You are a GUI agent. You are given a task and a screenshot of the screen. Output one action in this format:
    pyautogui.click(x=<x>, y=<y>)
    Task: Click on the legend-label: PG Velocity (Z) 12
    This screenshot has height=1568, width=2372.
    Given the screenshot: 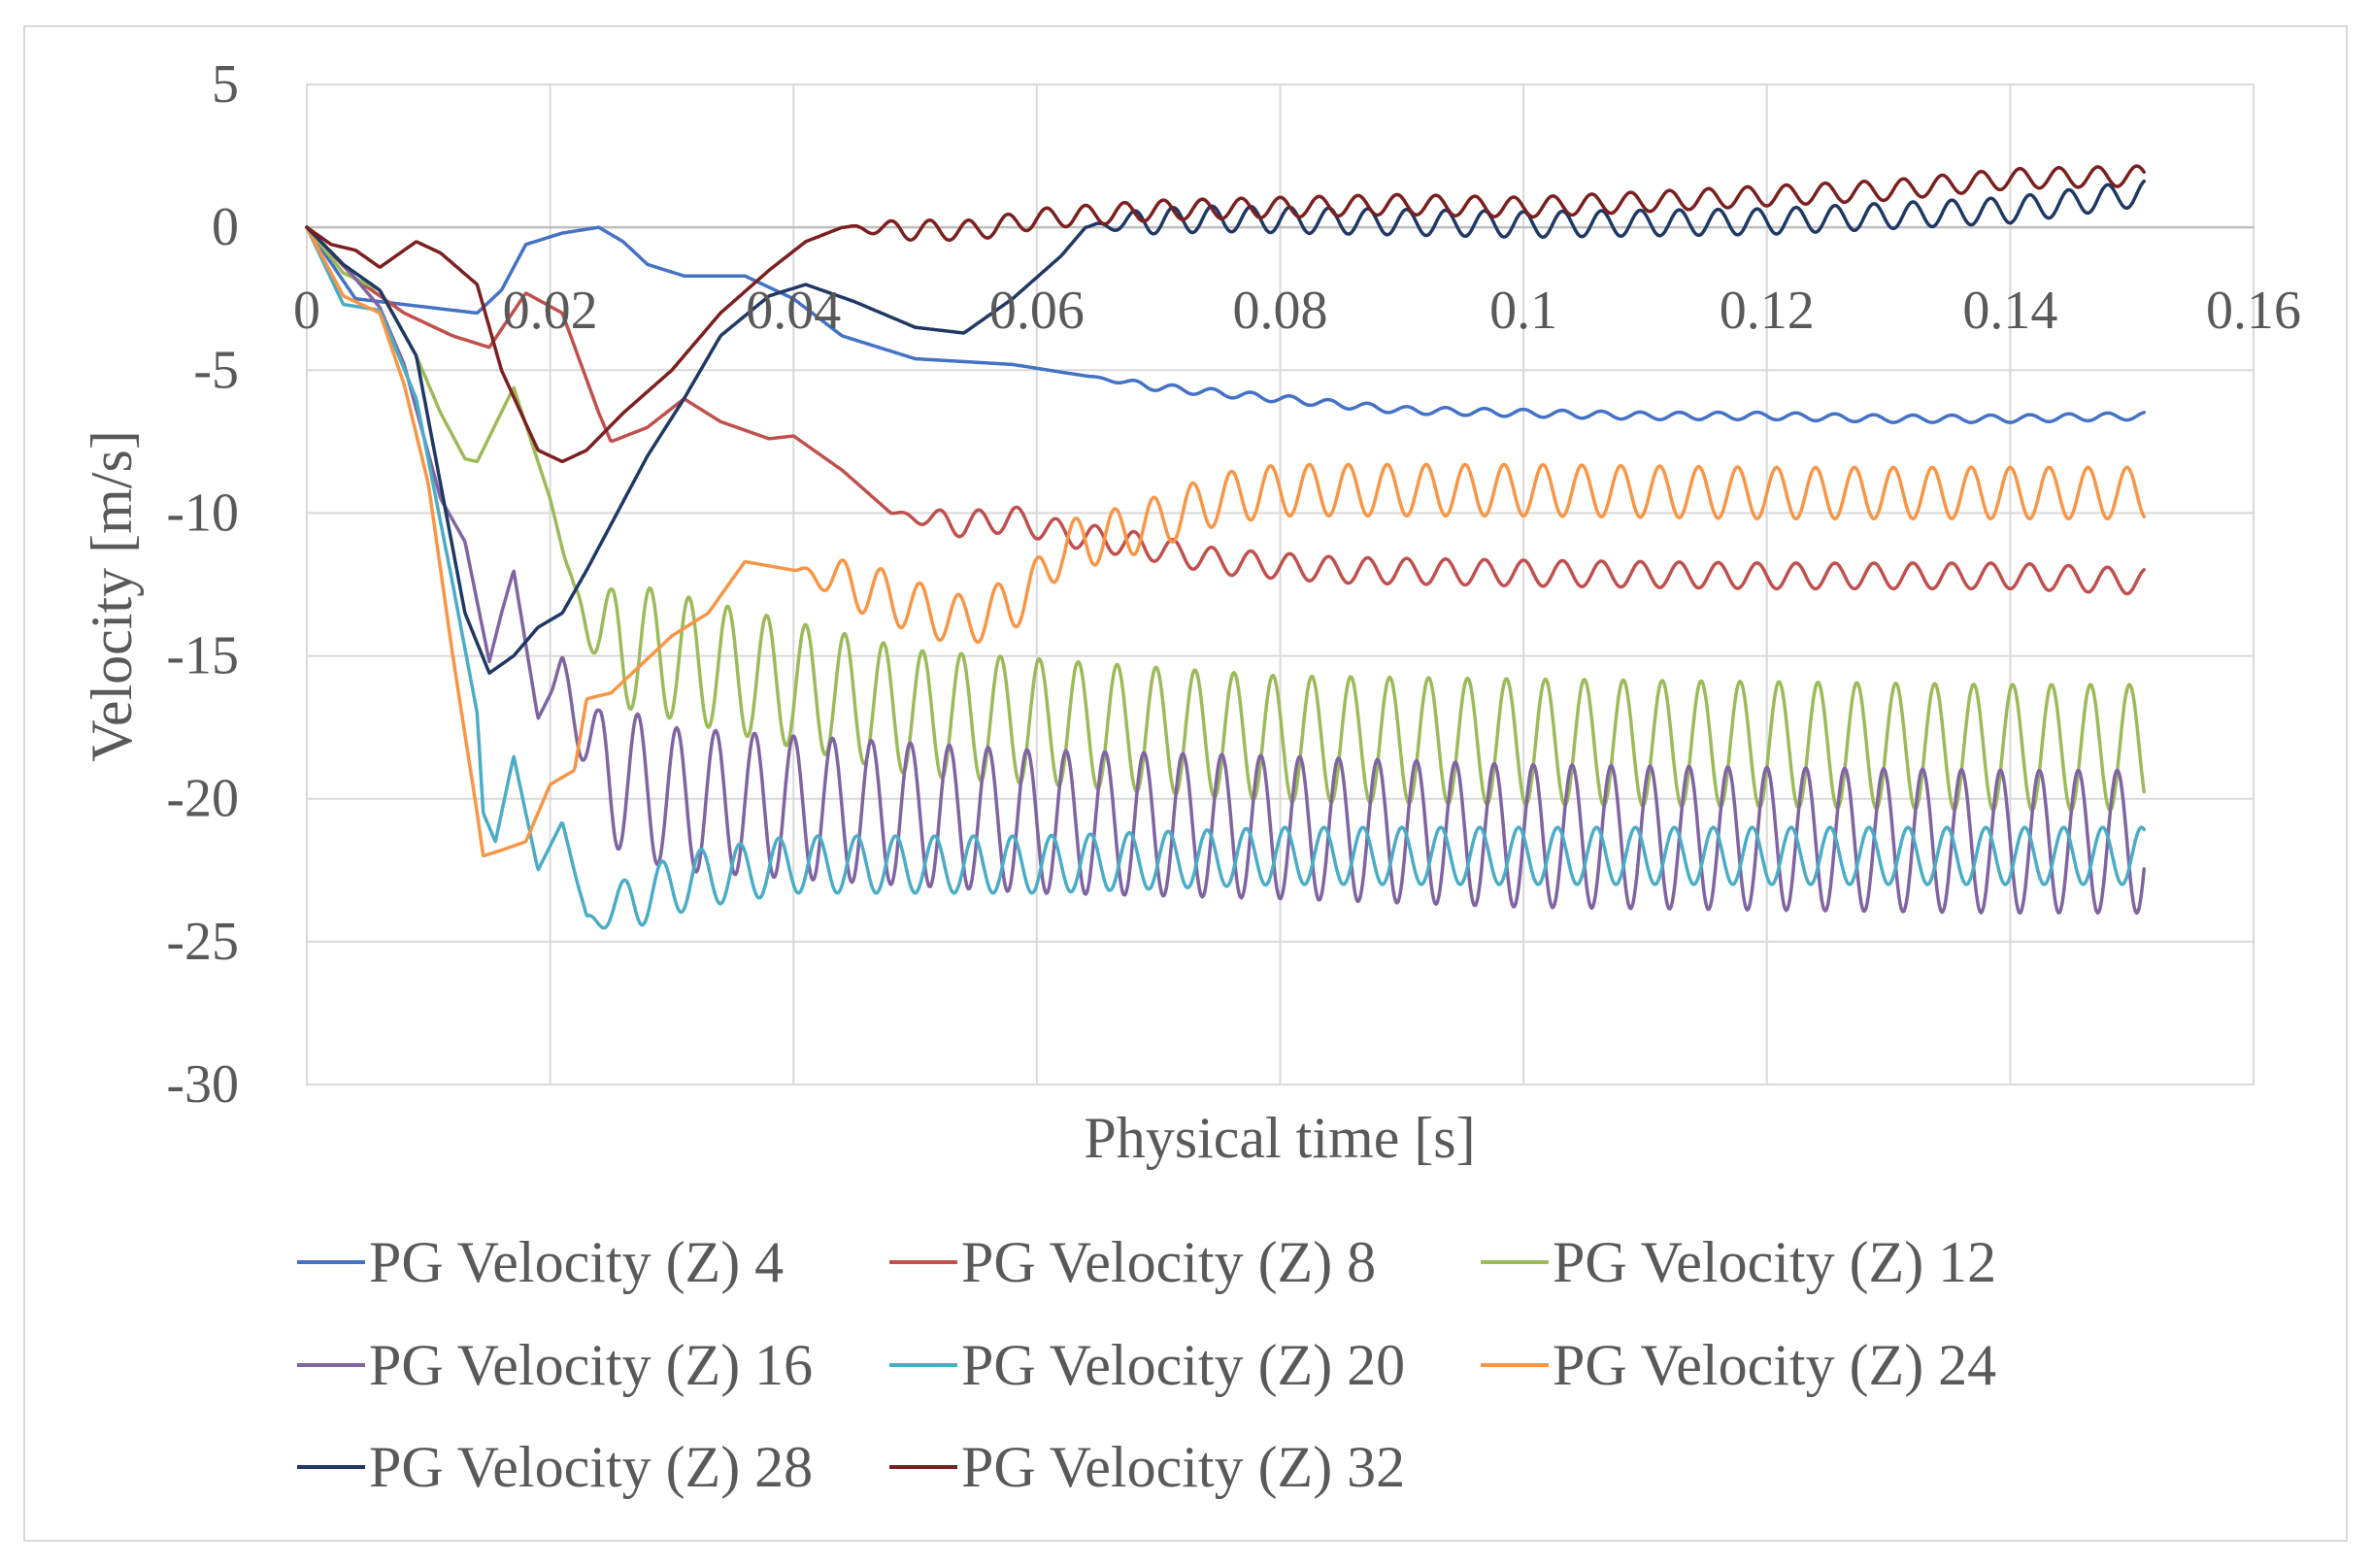 What is the action you would take?
    pyautogui.click(x=1774, y=1262)
    